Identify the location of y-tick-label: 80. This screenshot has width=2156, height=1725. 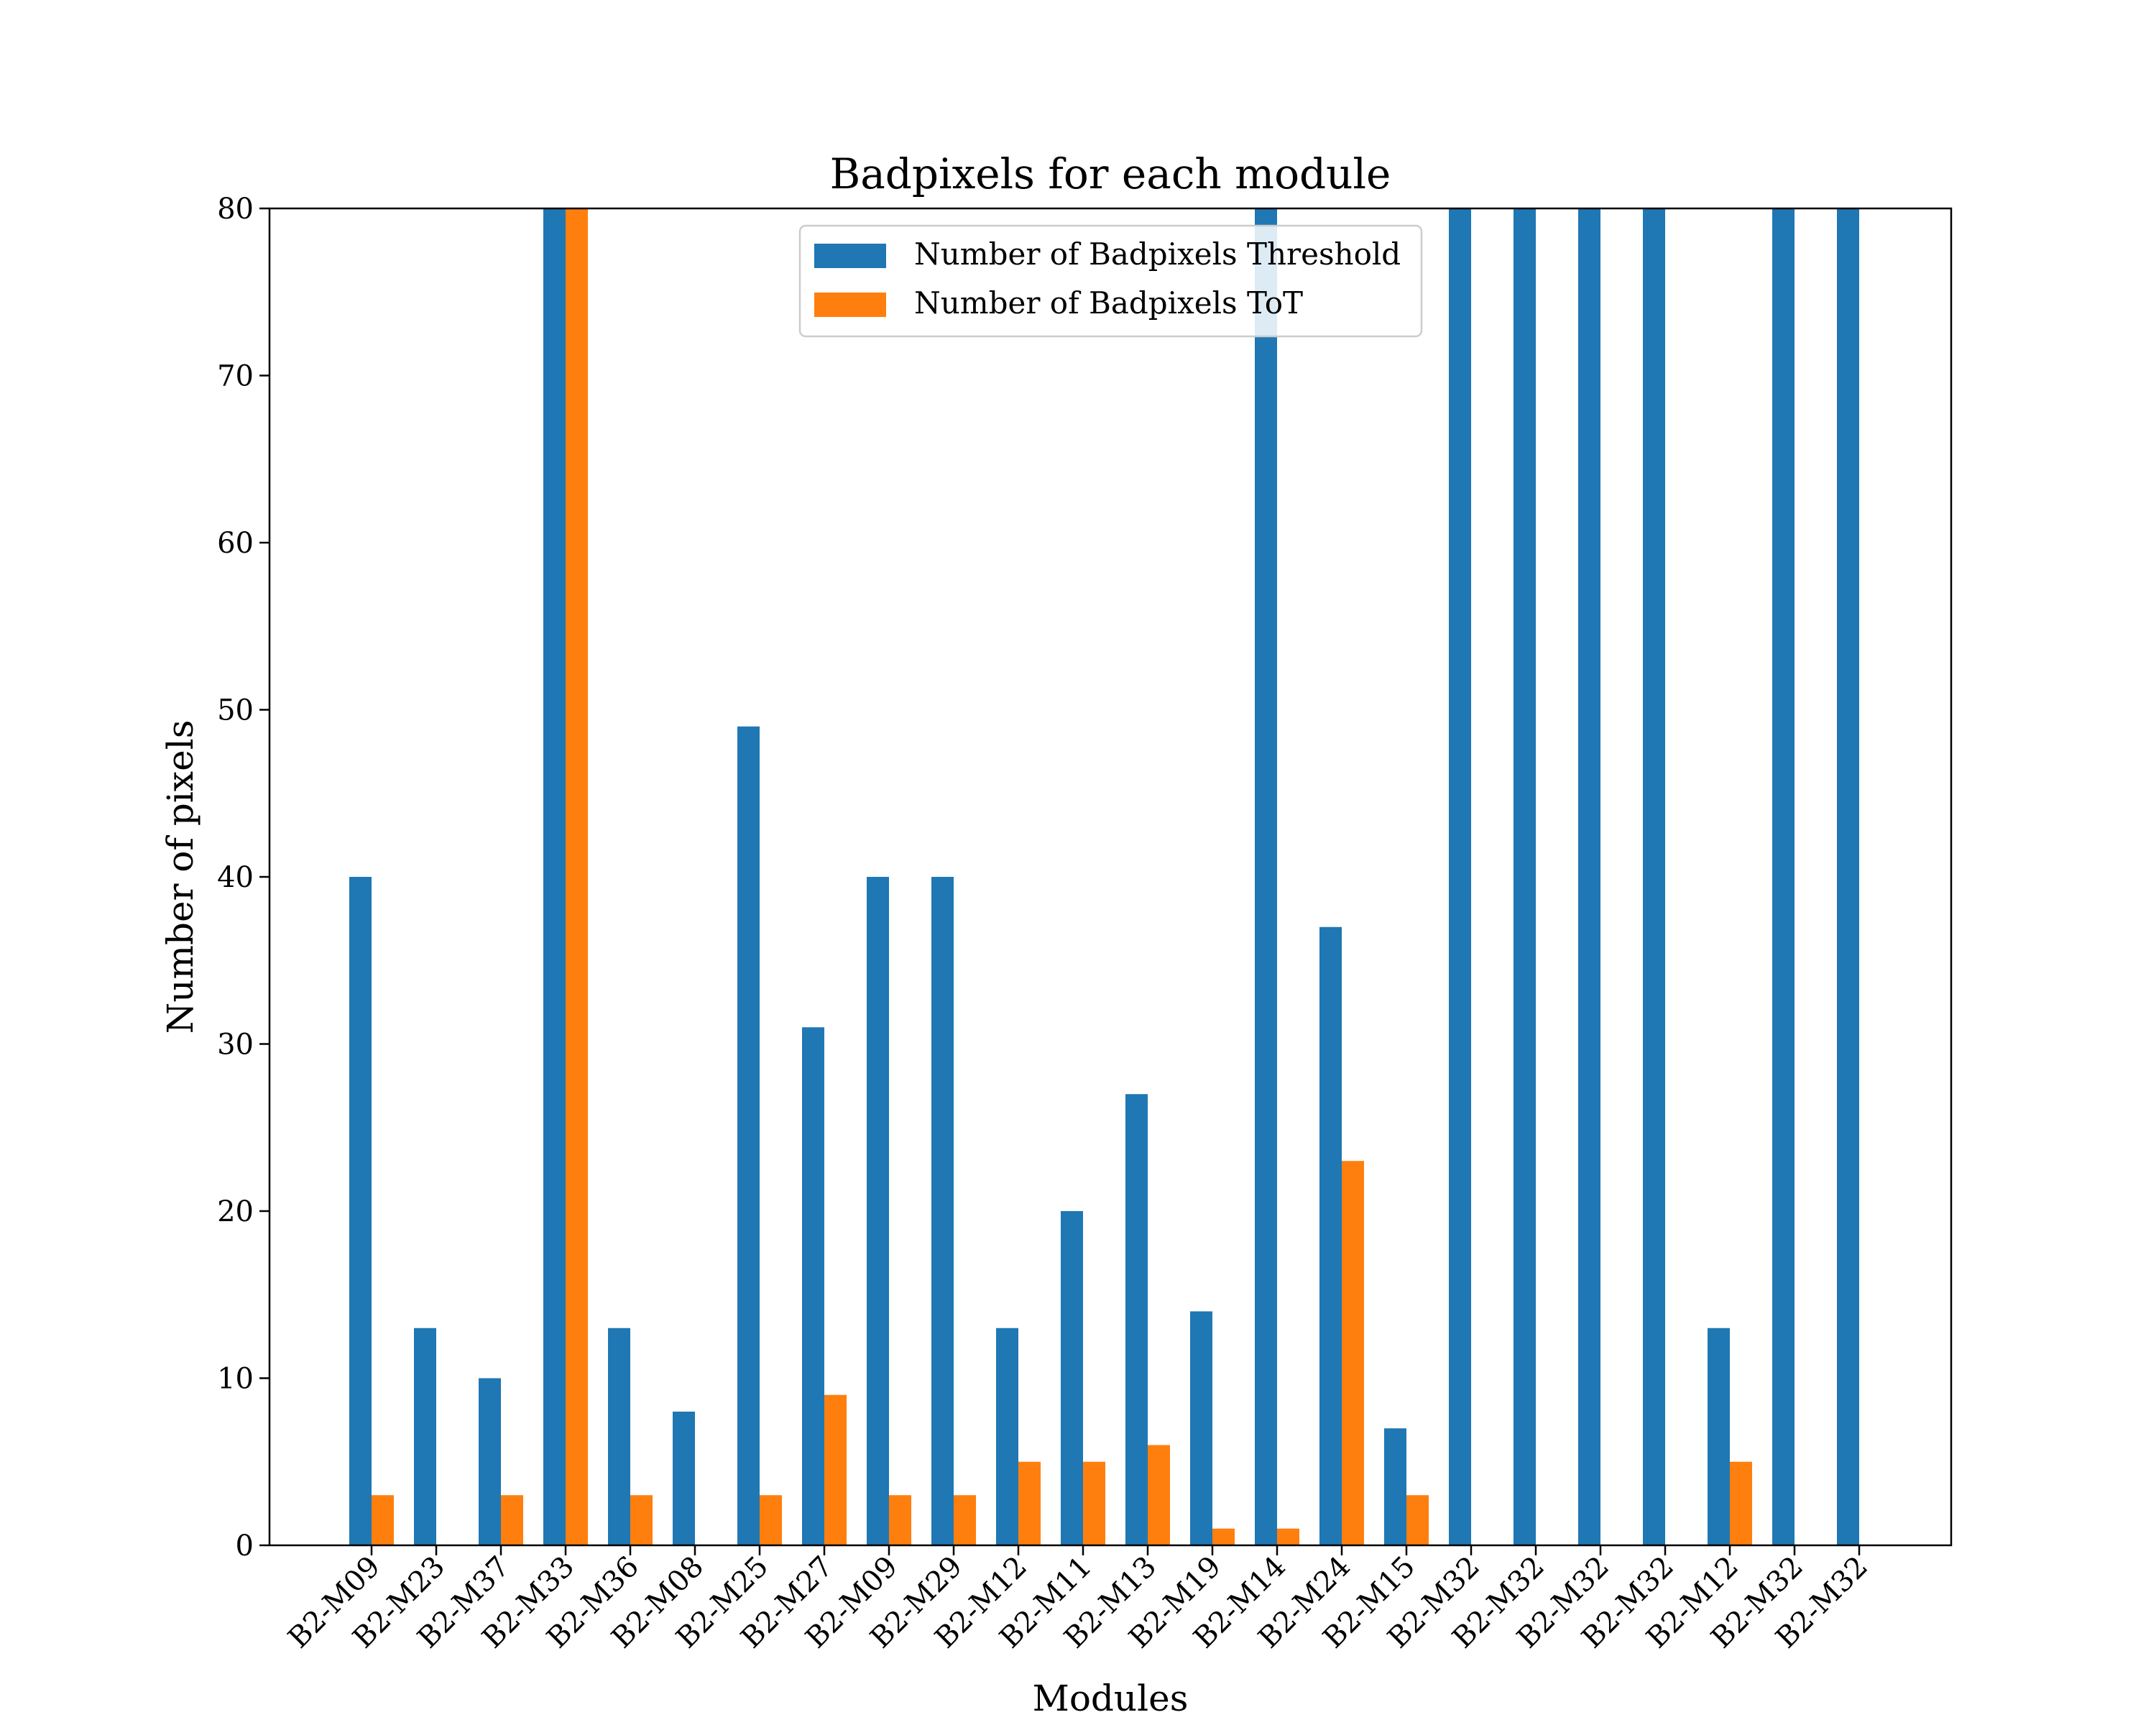
(235, 209).